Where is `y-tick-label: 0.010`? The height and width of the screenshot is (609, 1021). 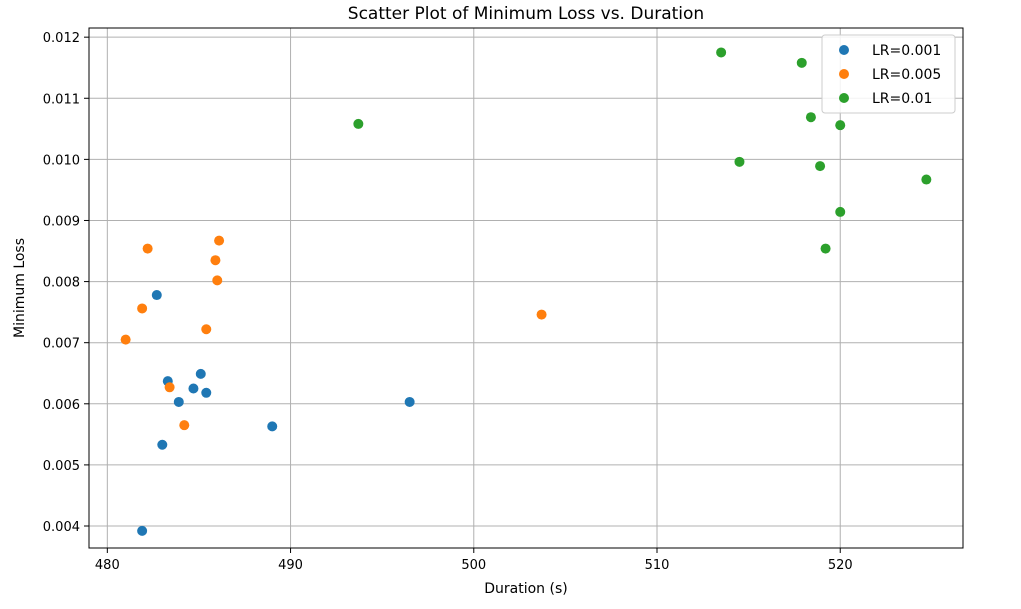
y-tick-label: 0.010 is located at coordinates (61, 160).